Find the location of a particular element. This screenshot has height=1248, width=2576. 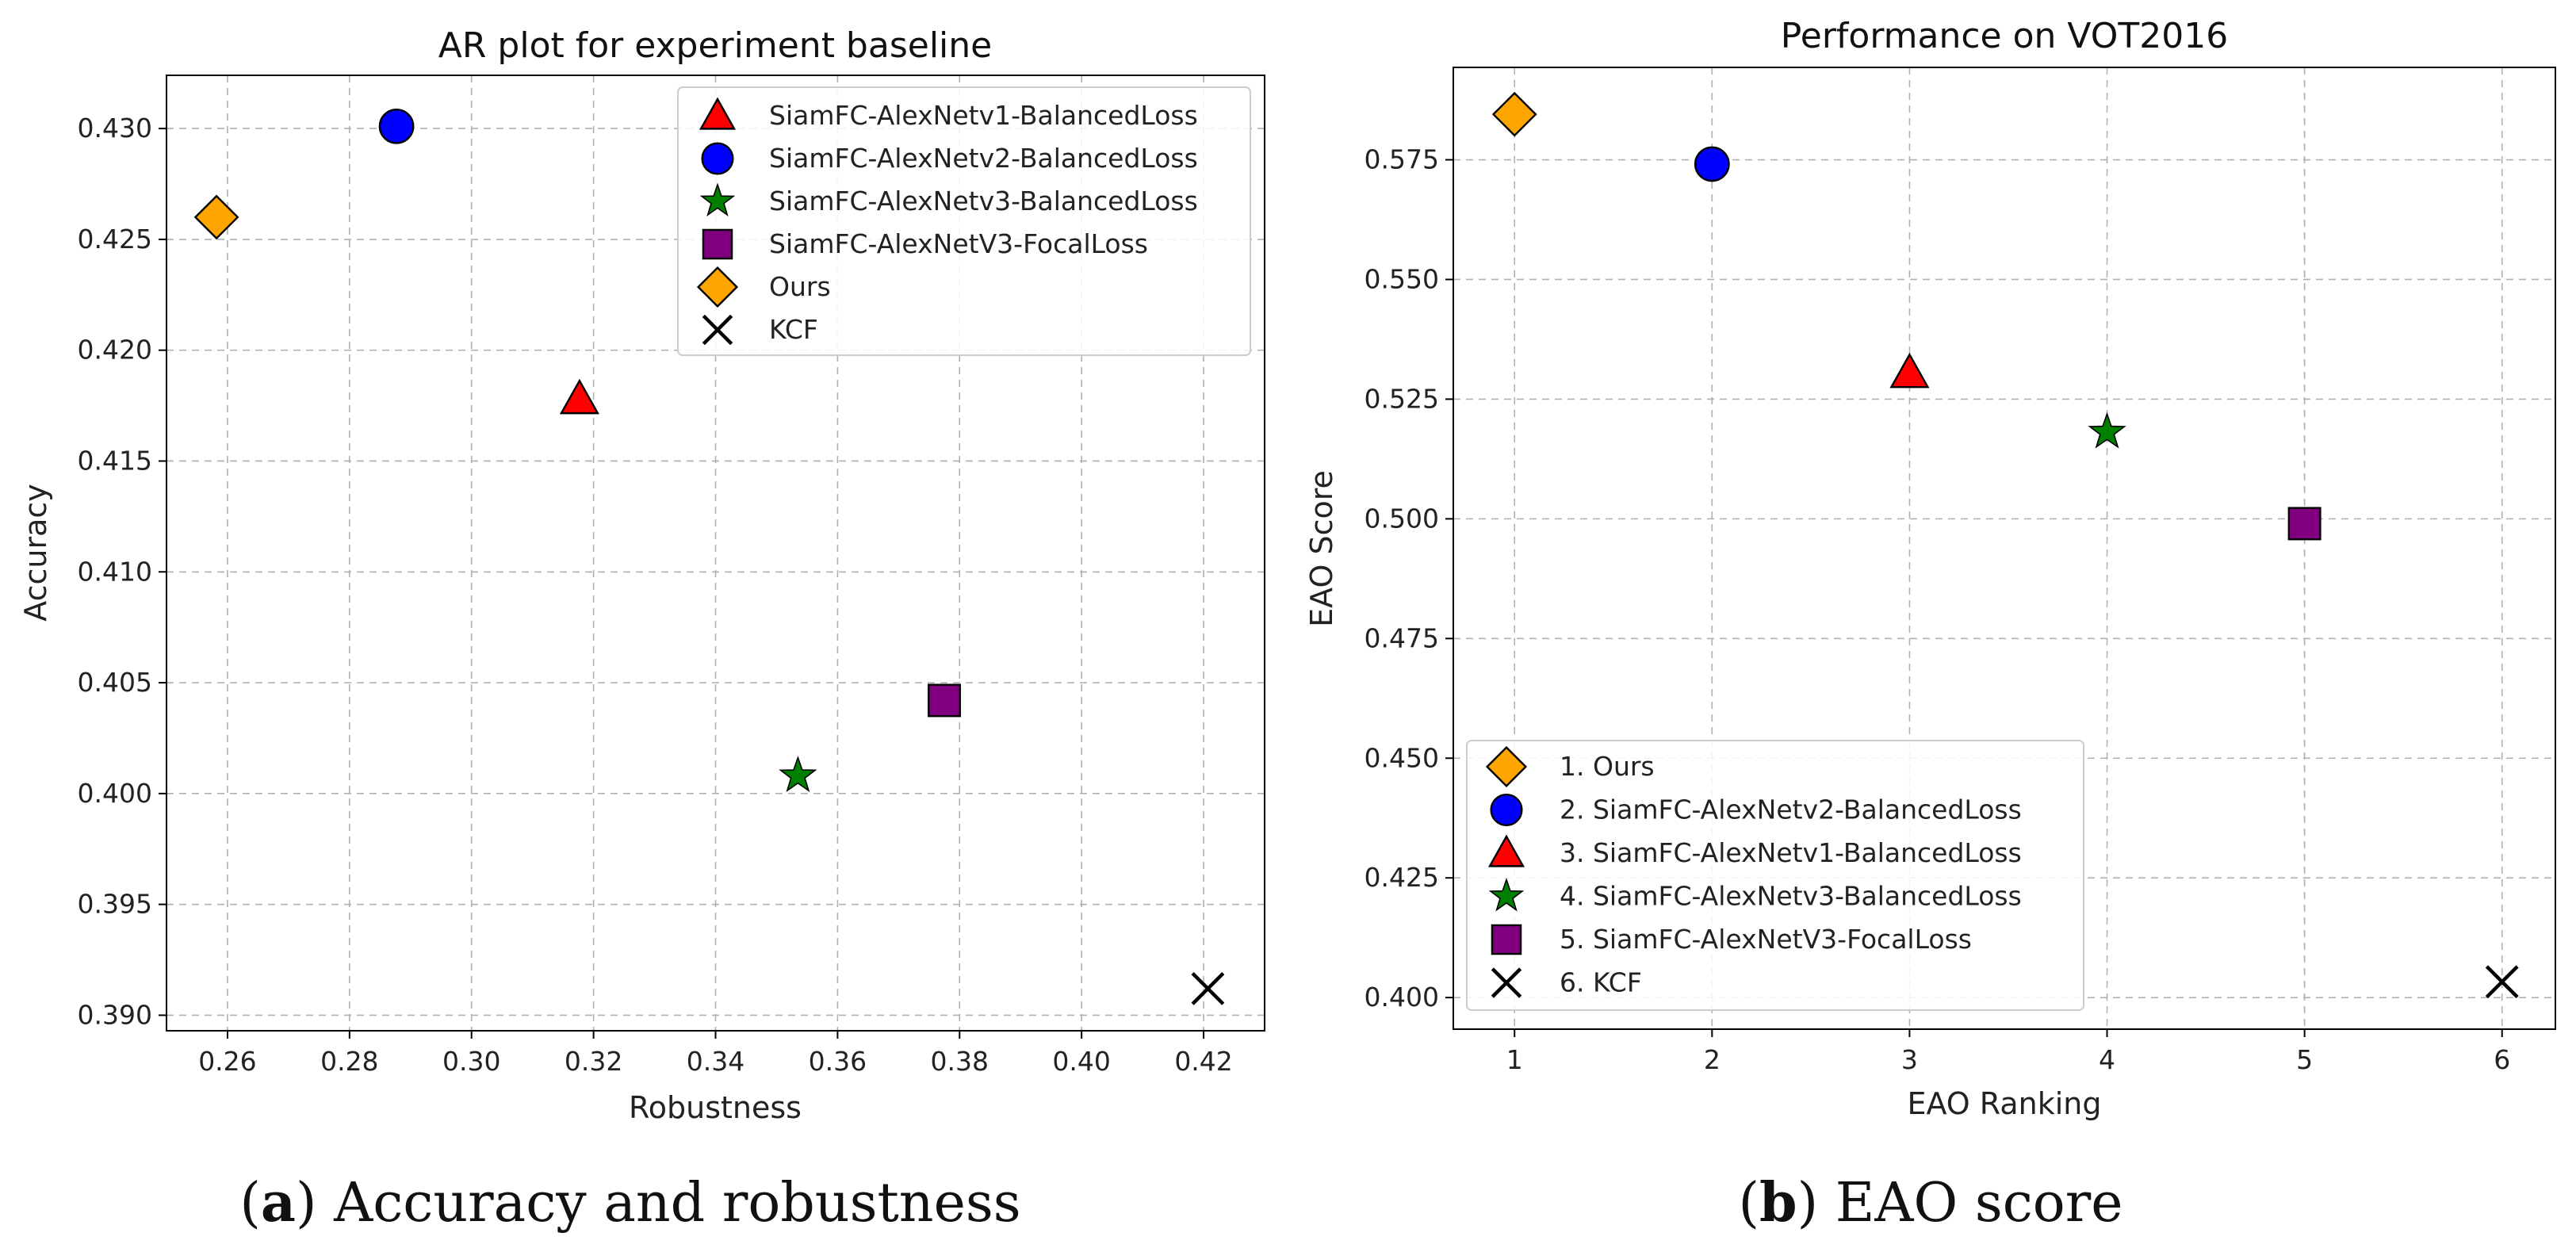

chart-a-y-tick-label: 0.430 is located at coordinates (115, 128).